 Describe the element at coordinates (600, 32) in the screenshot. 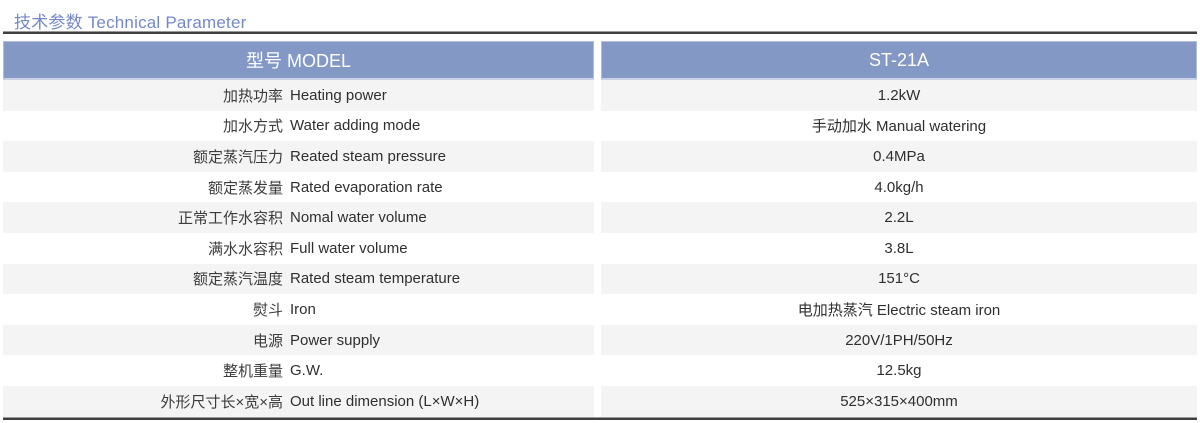

I see `top-divider` at that location.